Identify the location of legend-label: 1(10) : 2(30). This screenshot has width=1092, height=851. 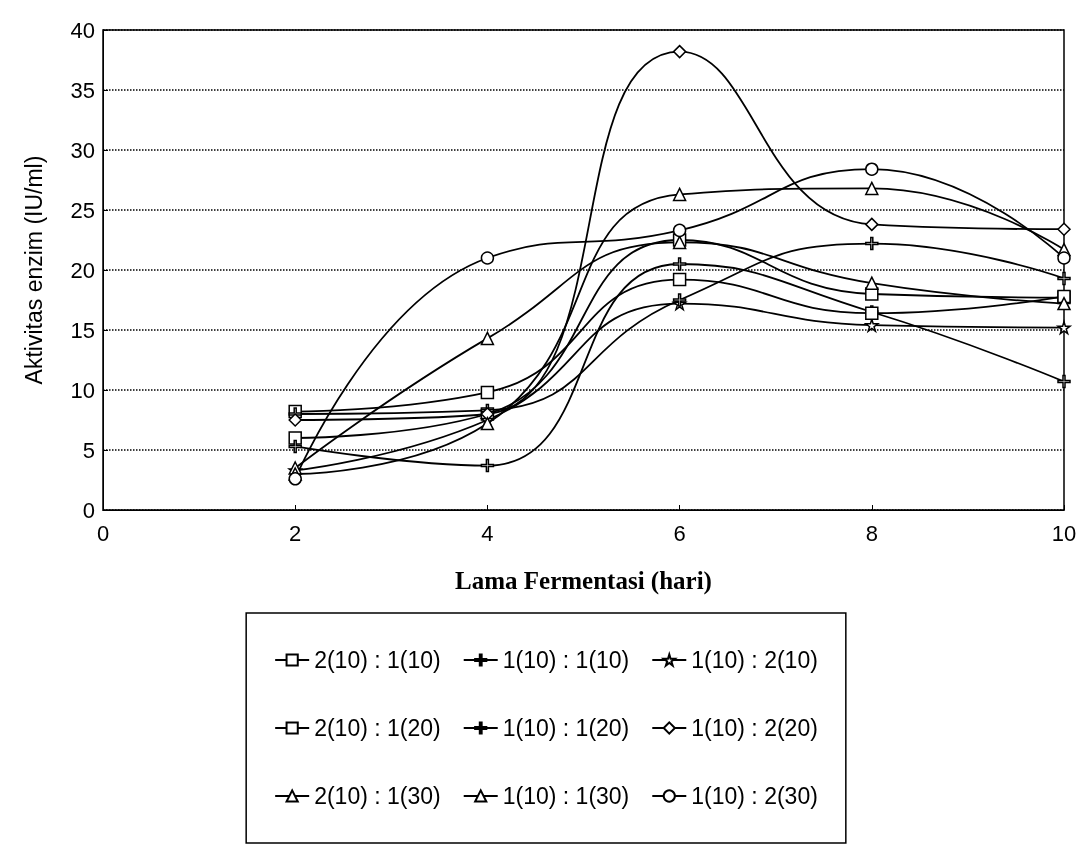
(754, 796).